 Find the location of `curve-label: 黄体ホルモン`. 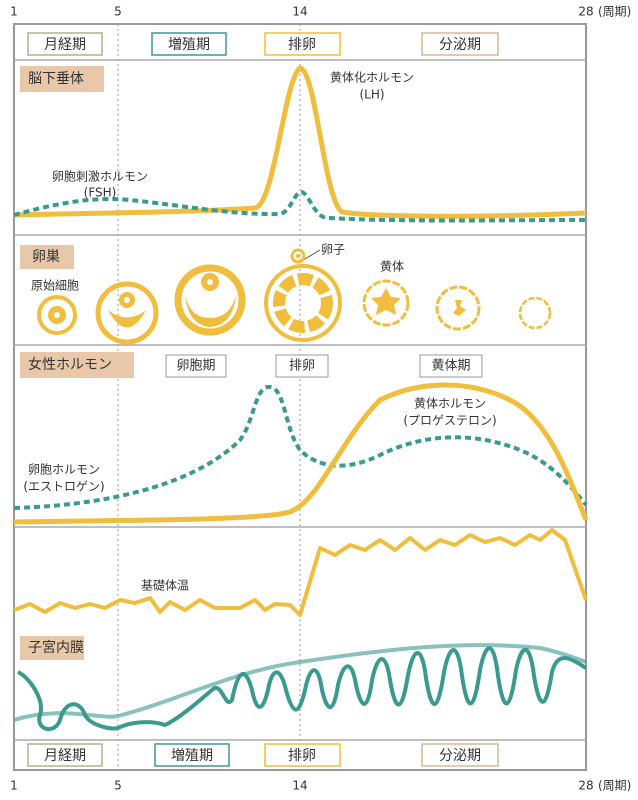

curve-label: 黄体ホルモン is located at coordinates (450, 404).